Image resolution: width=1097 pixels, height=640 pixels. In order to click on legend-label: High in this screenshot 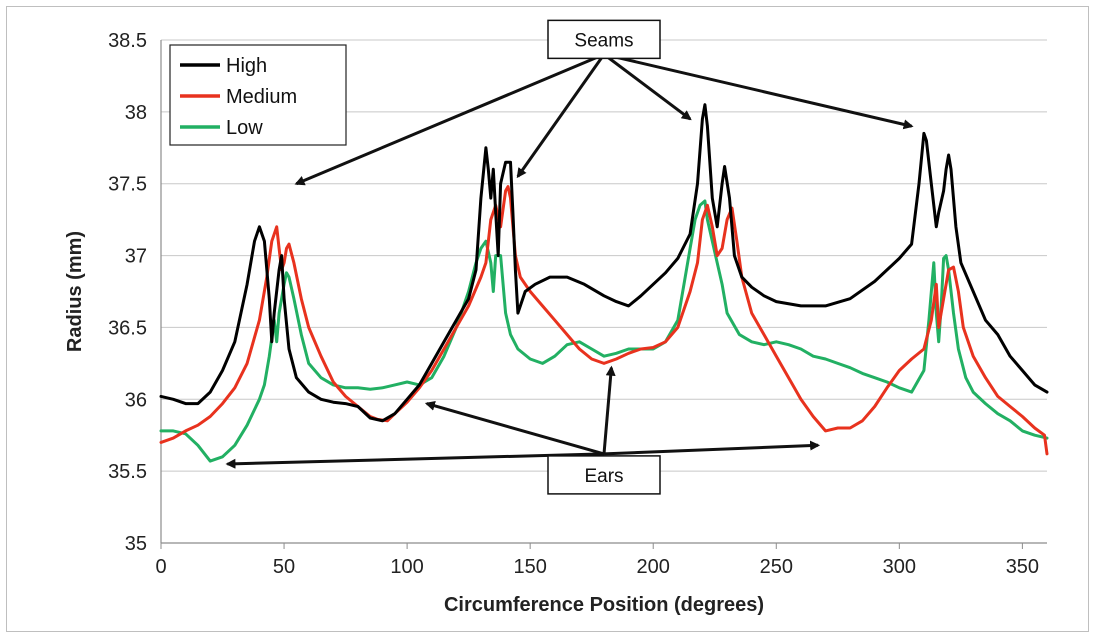, I will do `click(246, 66)`.